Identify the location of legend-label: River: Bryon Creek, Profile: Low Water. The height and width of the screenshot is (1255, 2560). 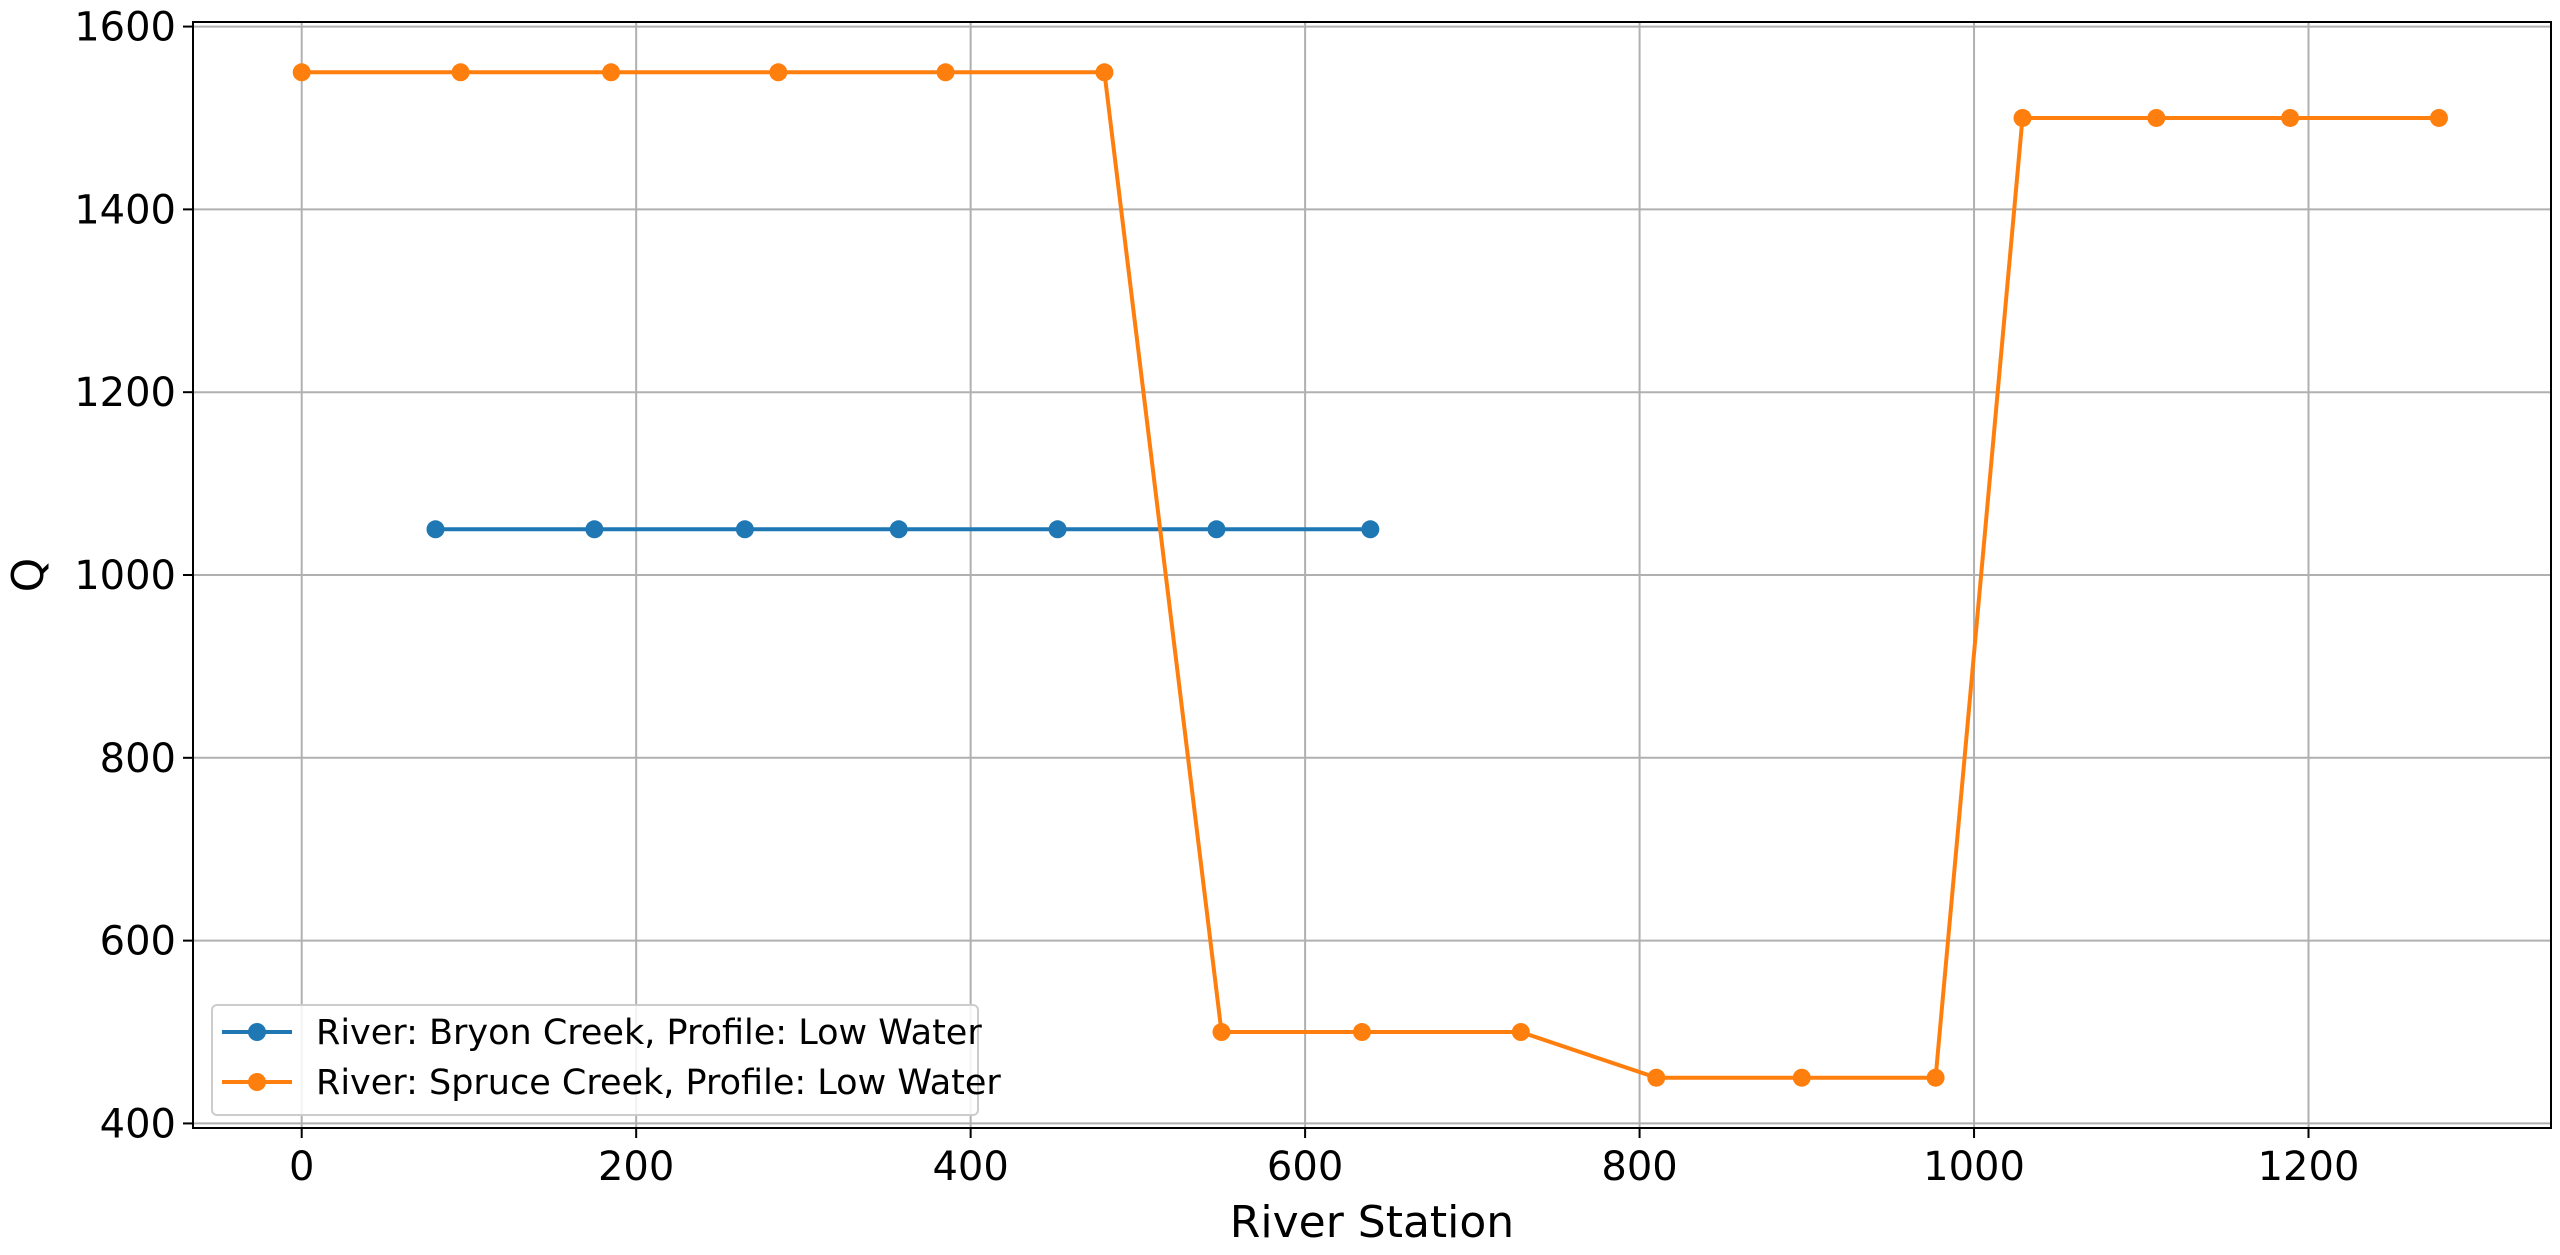
(649, 1033).